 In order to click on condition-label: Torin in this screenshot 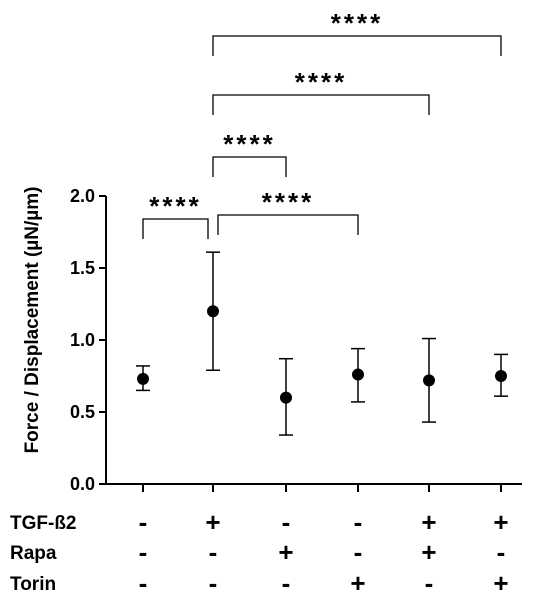, I will do `click(33, 584)`.